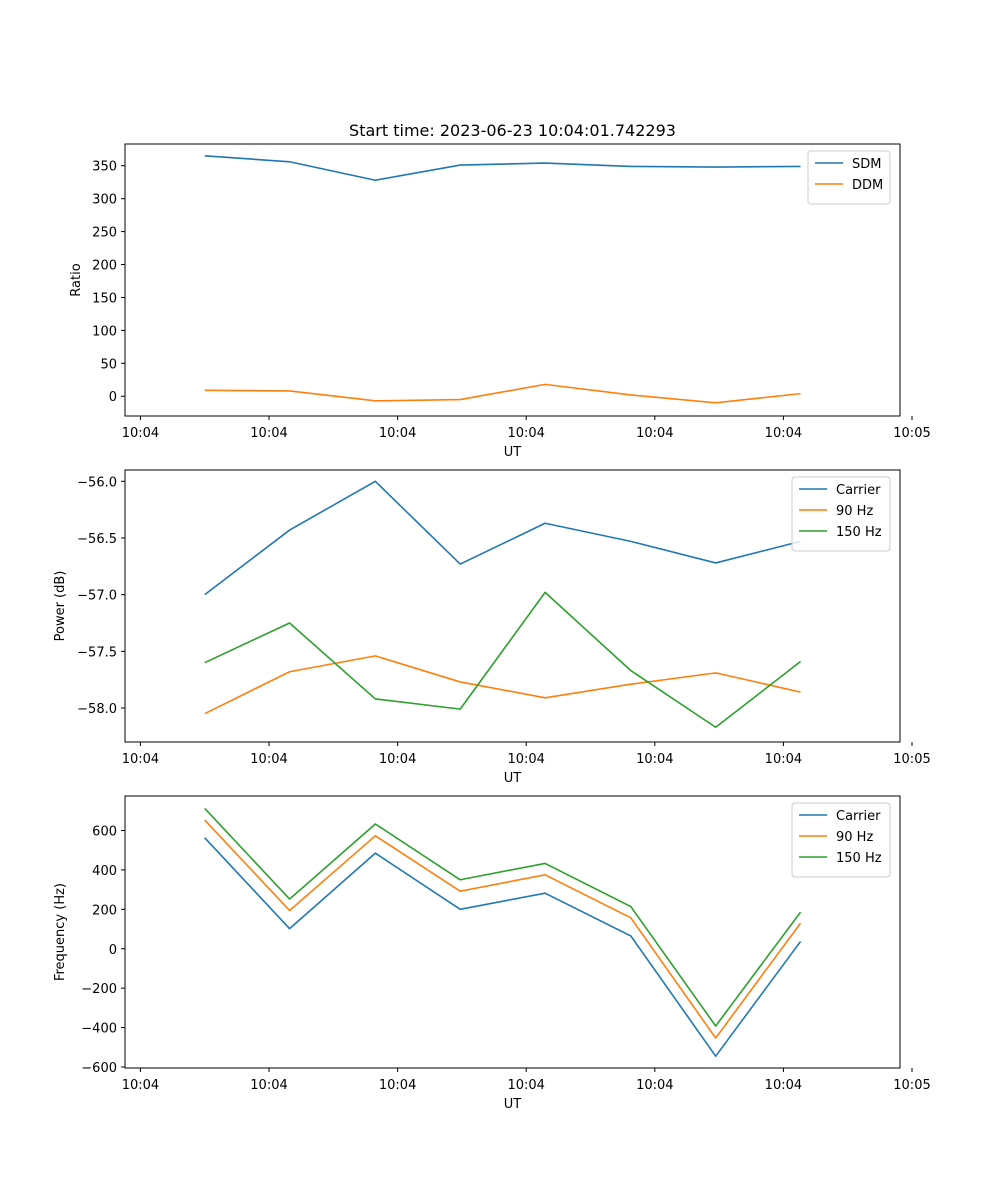  Describe the element at coordinates (854, 837) in the screenshot. I see `frequency-legend-label-90-hz: 90 Hz` at that location.